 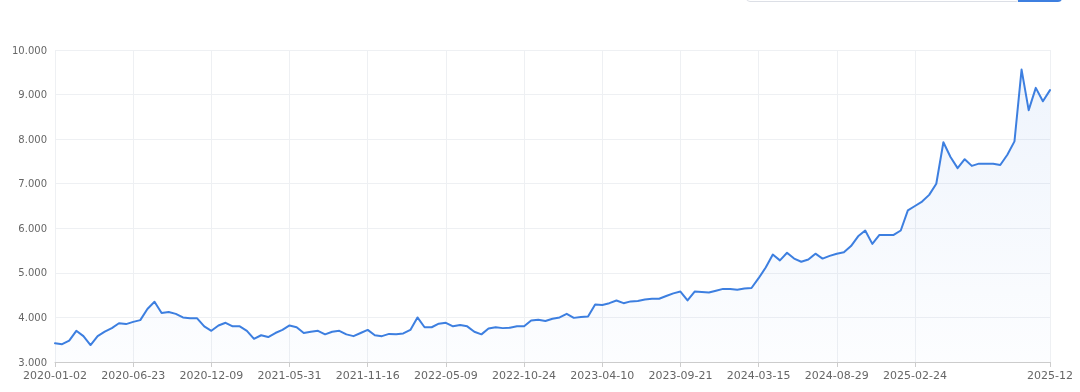 I want to click on y-tick-label: 7.000, so click(x=32, y=184).